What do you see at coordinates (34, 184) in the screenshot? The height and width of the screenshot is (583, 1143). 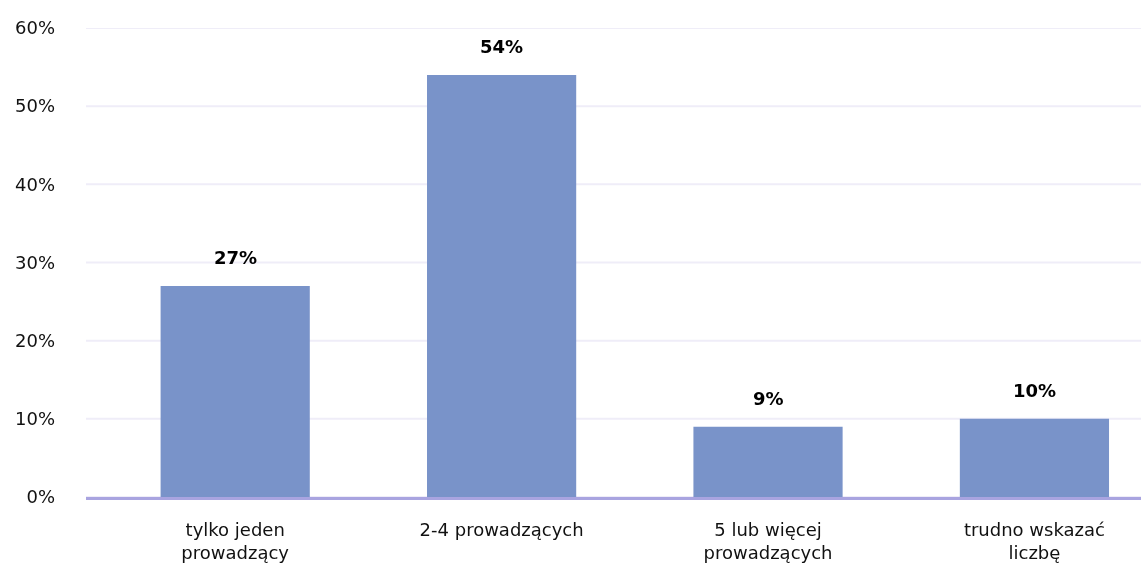 I see `y-tick-label: 40%` at bounding box center [34, 184].